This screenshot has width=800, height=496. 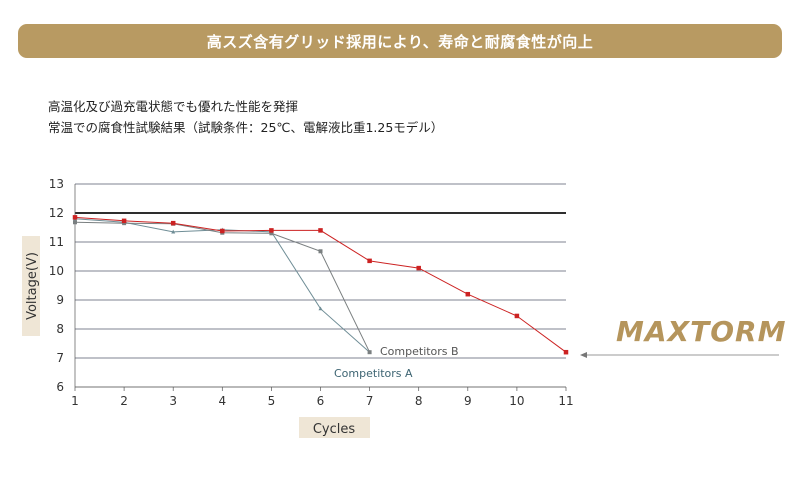 What do you see at coordinates (246, 127) in the screenshot?
I see `subtitle-line-2: 常温での腐食性試験結果（試験条件：25℃、電解液比重1.25モデル）` at bounding box center [246, 127].